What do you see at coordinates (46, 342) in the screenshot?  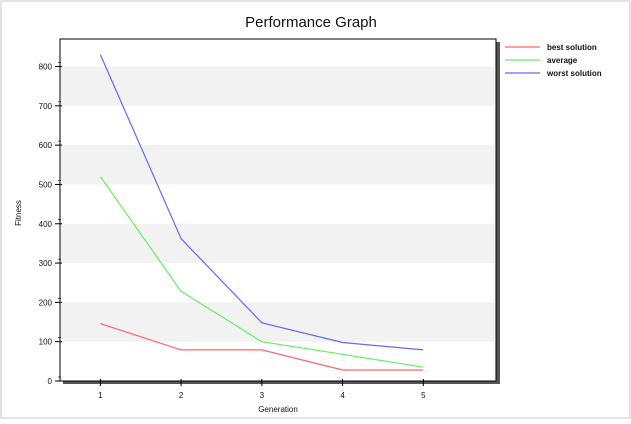 I see `y-tick-label: 100` at bounding box center [46, 342].